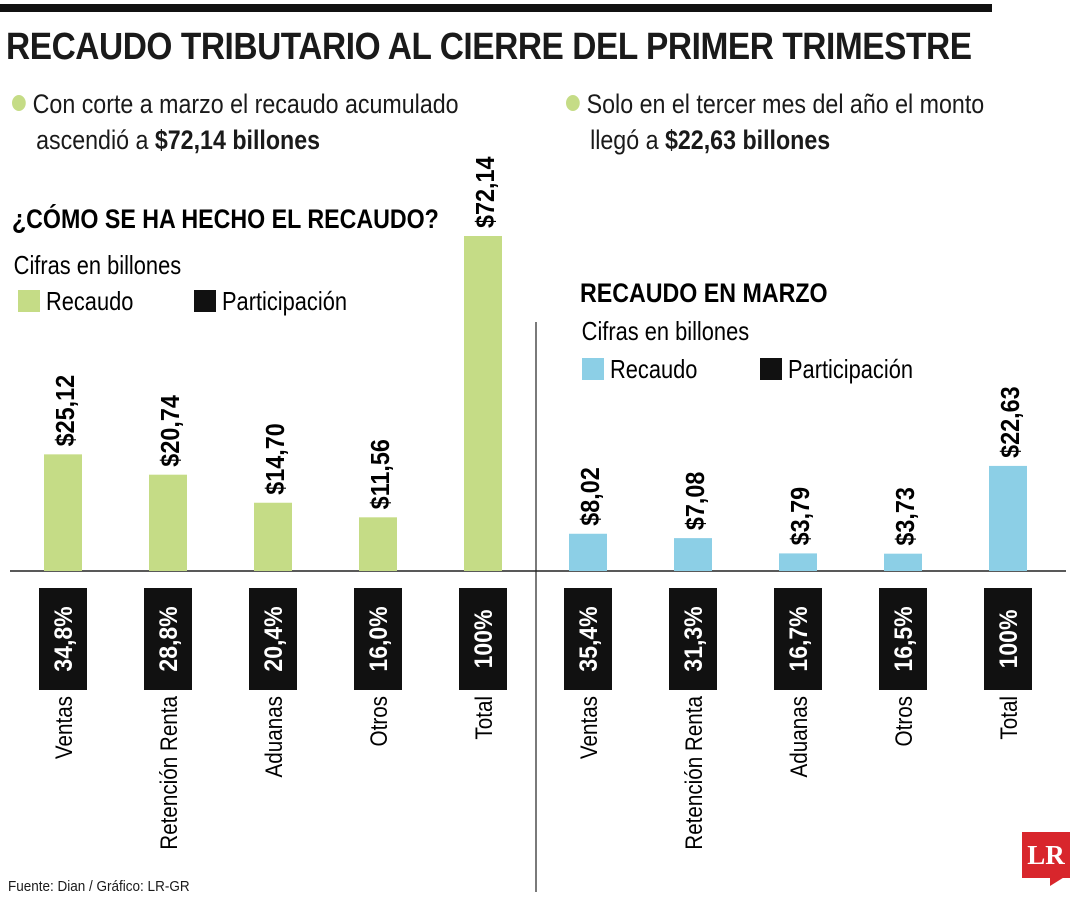 The height and width of the screenshot is (900, 1080). I want to click on bar-value-label: $11,56, so click(381, 474).